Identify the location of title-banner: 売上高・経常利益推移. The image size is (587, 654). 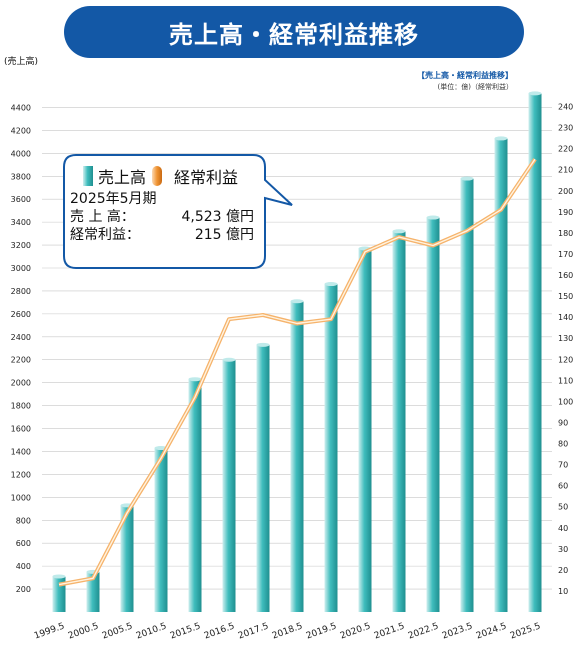
(294, 32).